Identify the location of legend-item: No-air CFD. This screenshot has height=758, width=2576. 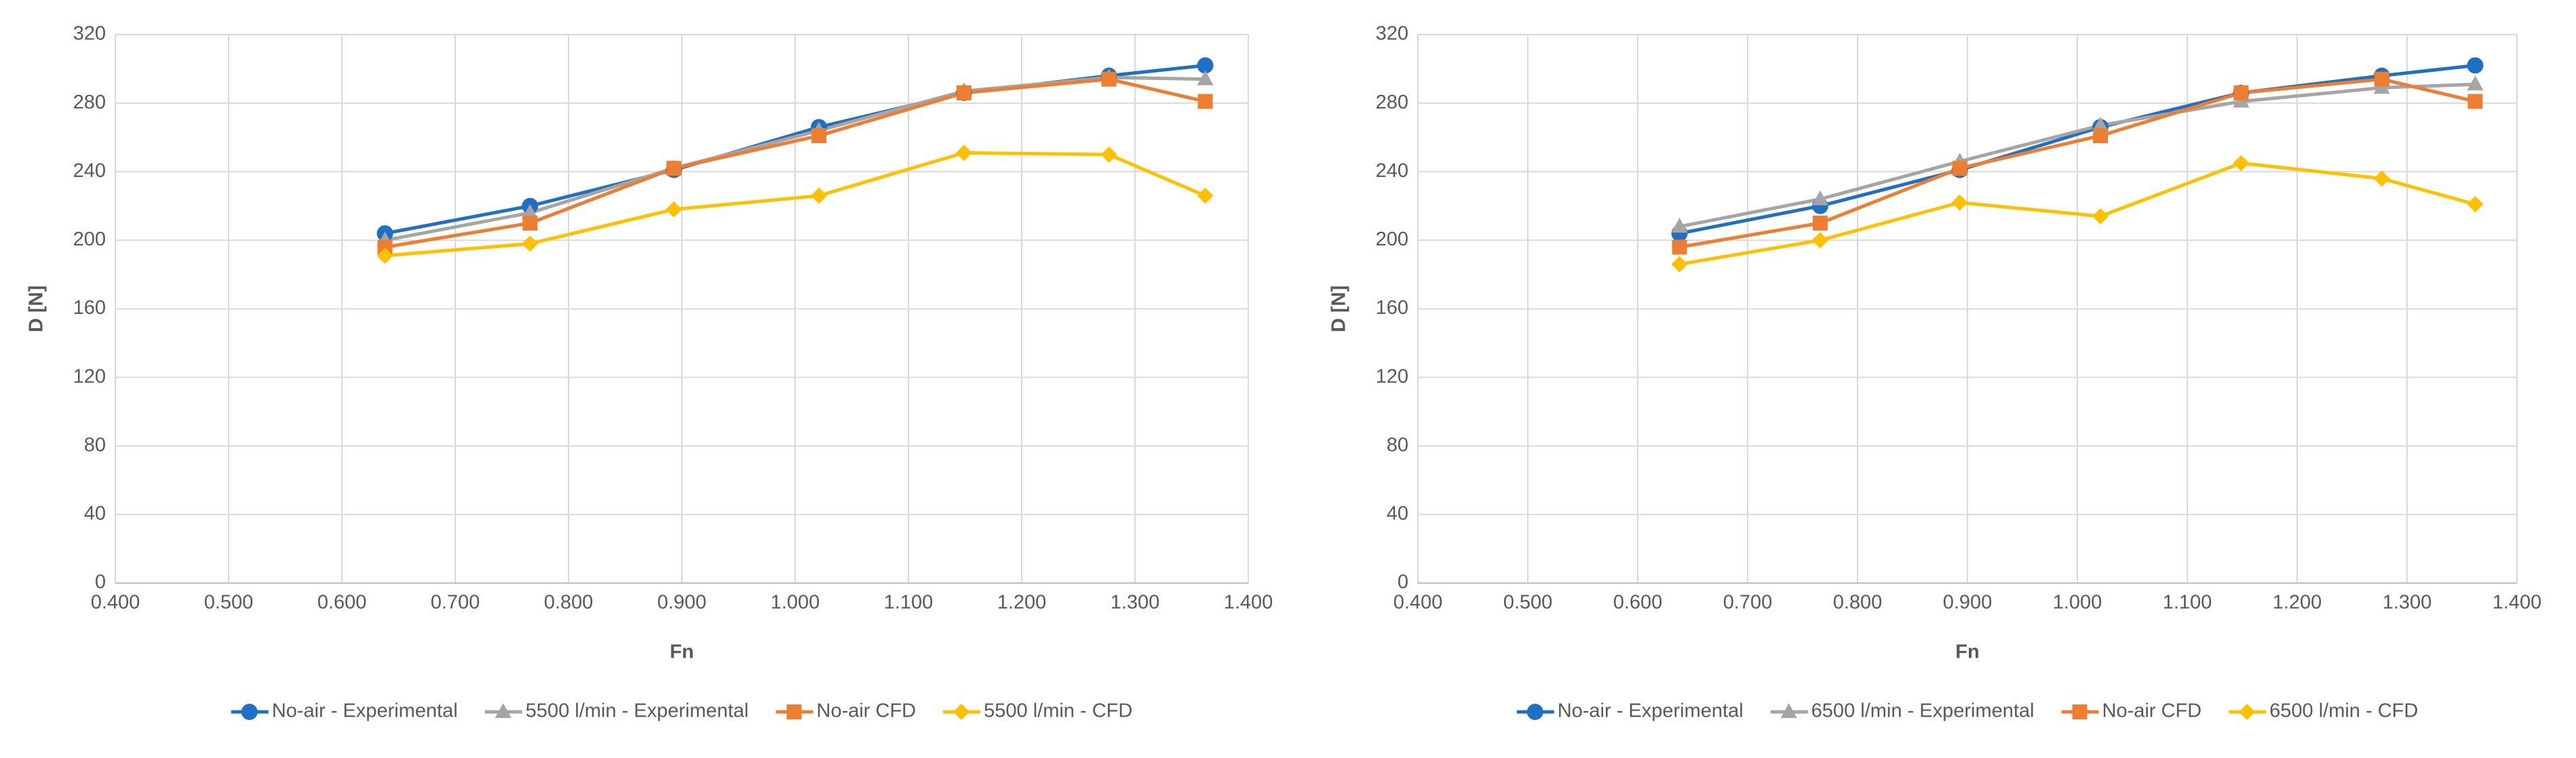
(846, 711).